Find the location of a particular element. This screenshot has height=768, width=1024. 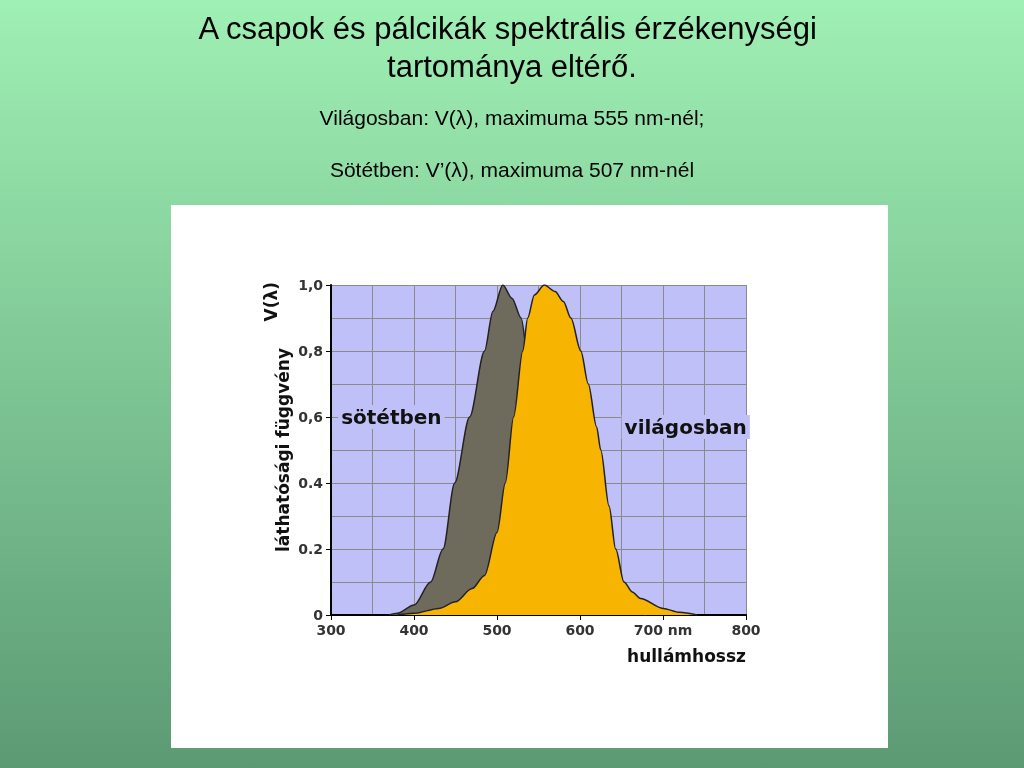

x-axis-title: hullámhossz is located at coordinates (687, 655).